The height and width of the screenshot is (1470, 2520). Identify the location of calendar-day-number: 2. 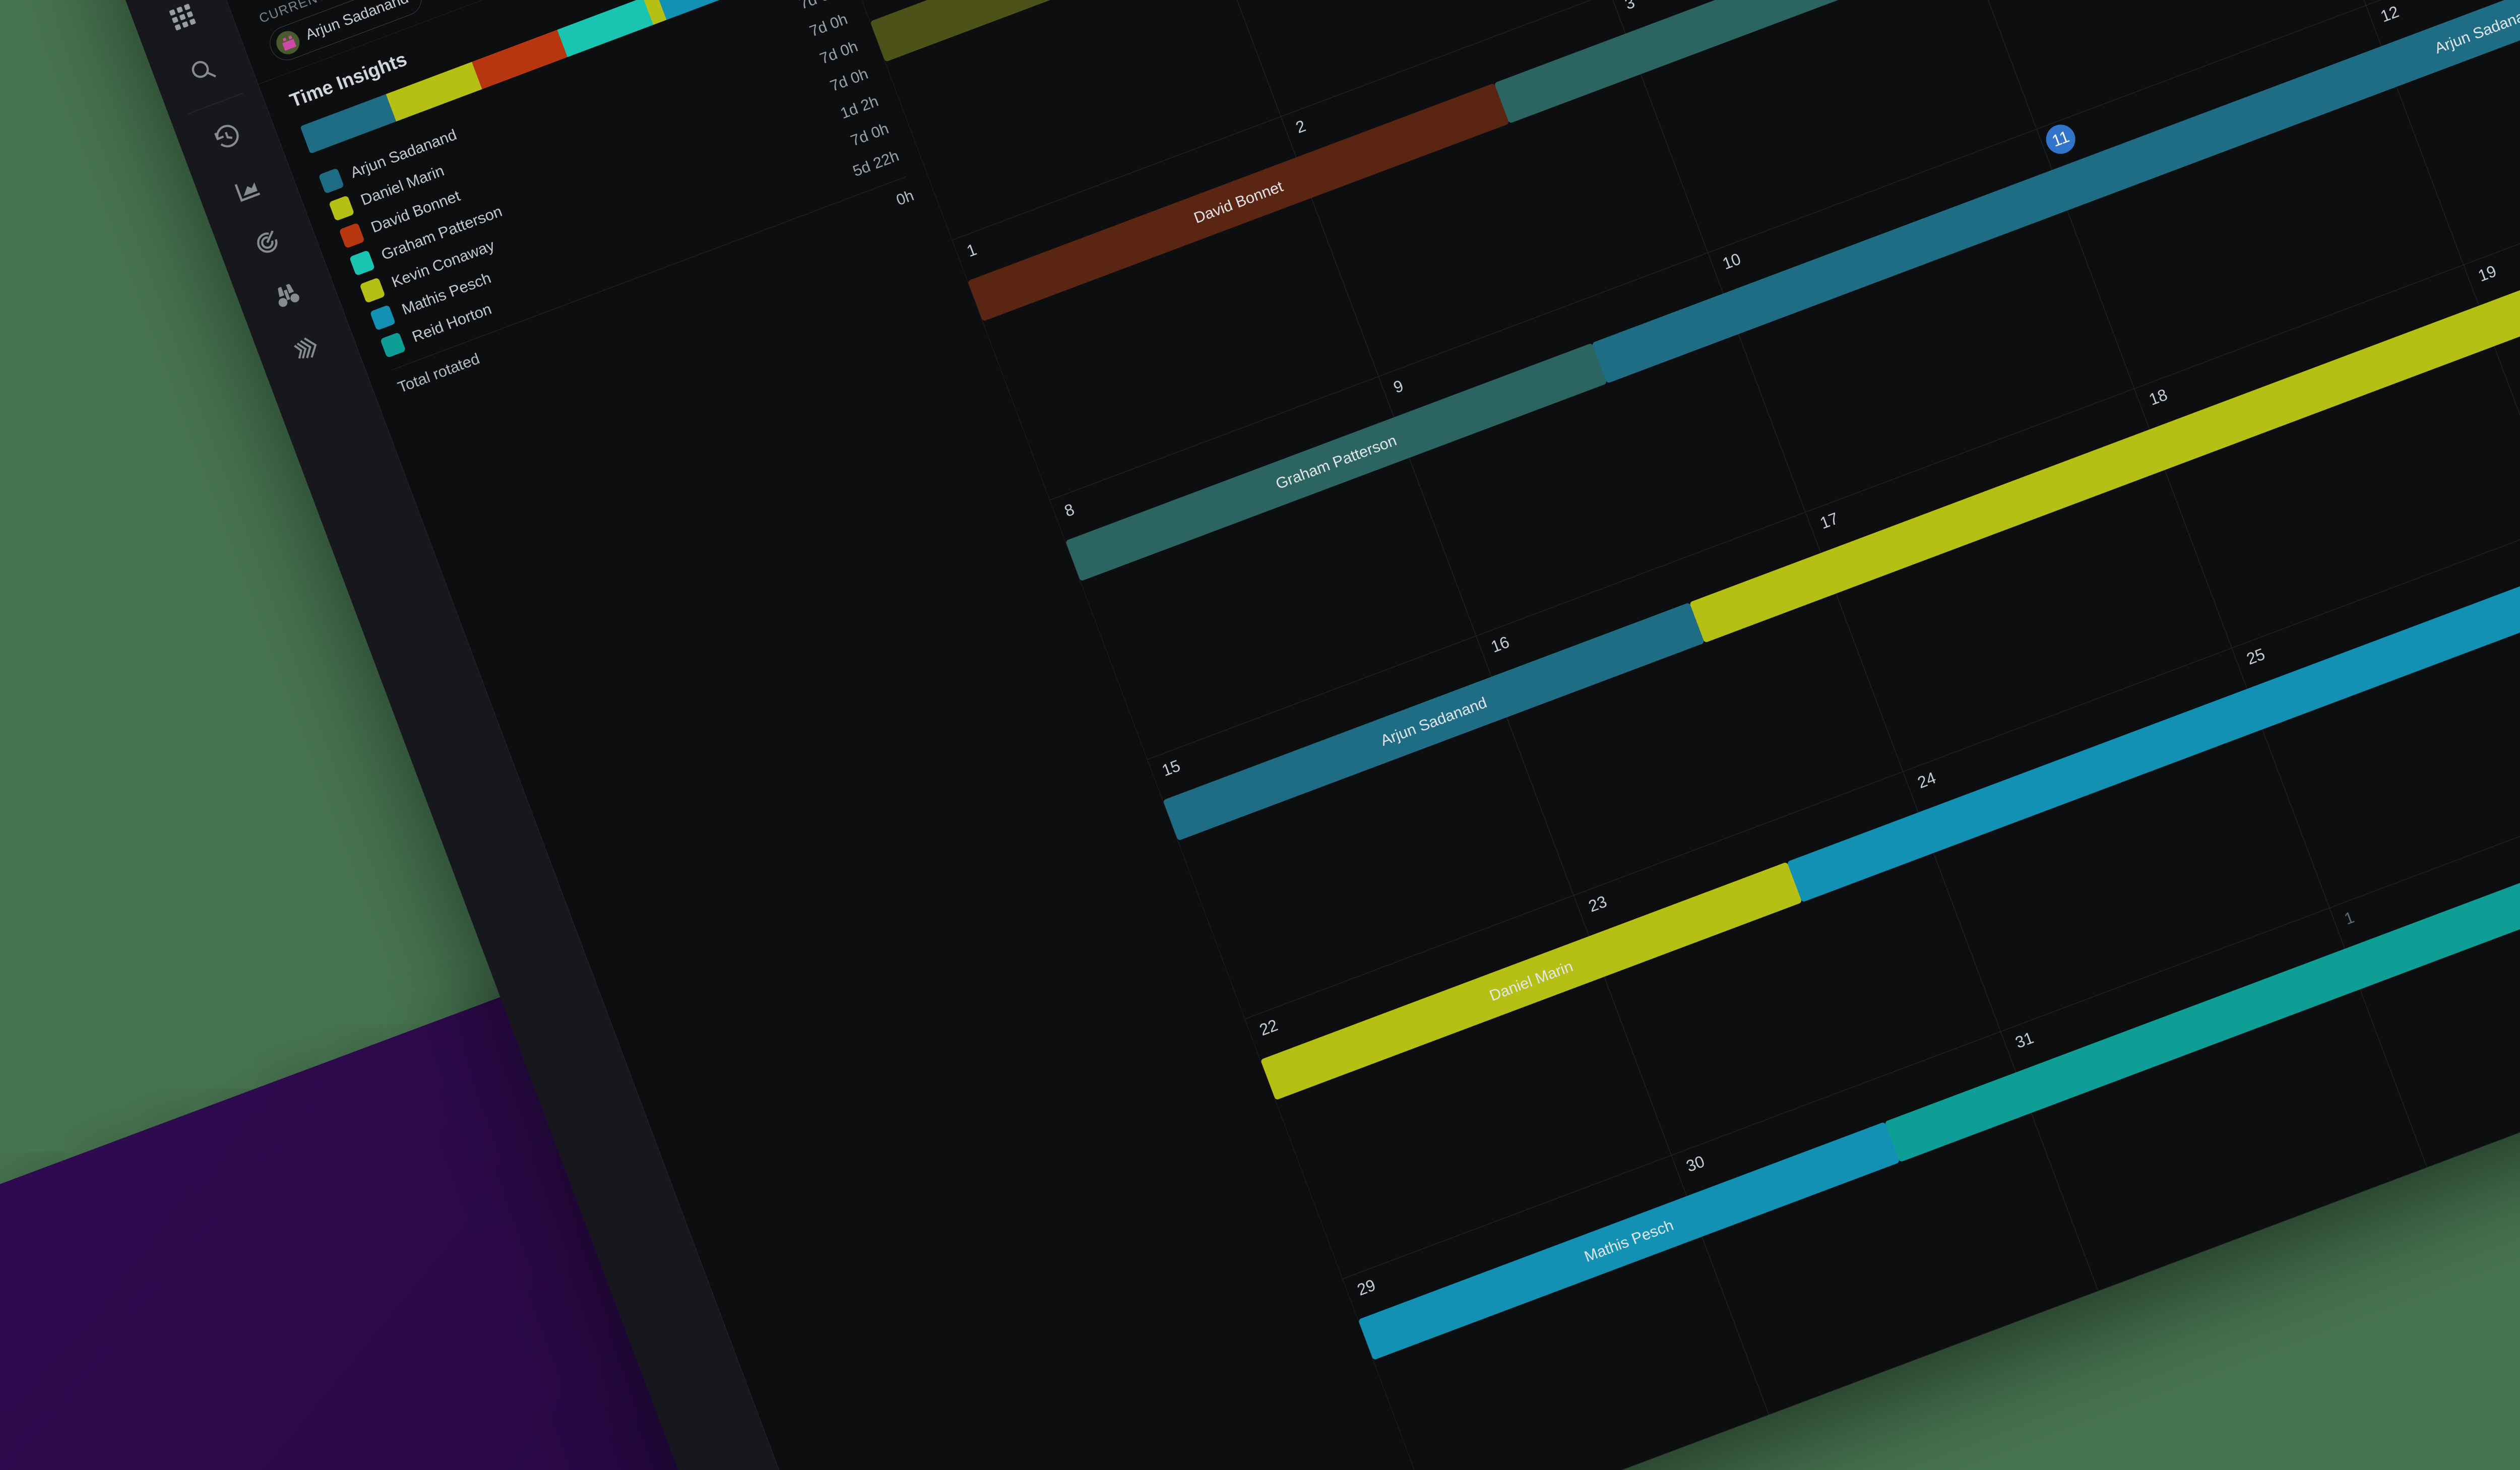
(1301, 126).